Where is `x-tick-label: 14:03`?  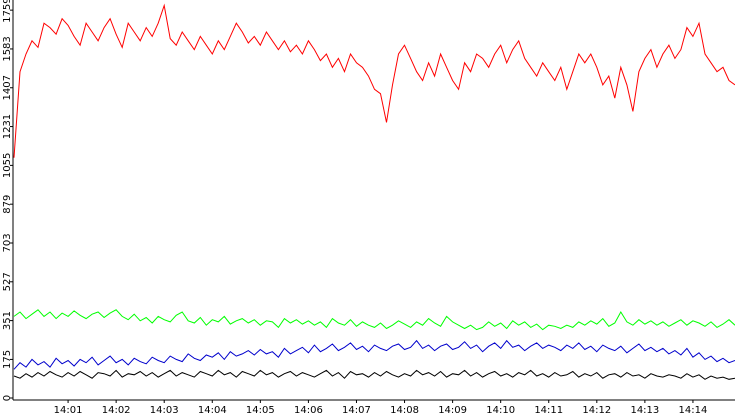 x-tick-label: 14:03 is located at coordinates (164, 410).